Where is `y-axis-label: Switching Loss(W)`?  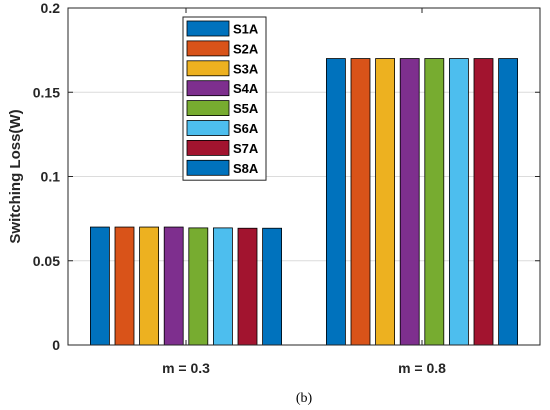
y-axis-label: Switching Loss(W) is located at coordinates (15, 176).